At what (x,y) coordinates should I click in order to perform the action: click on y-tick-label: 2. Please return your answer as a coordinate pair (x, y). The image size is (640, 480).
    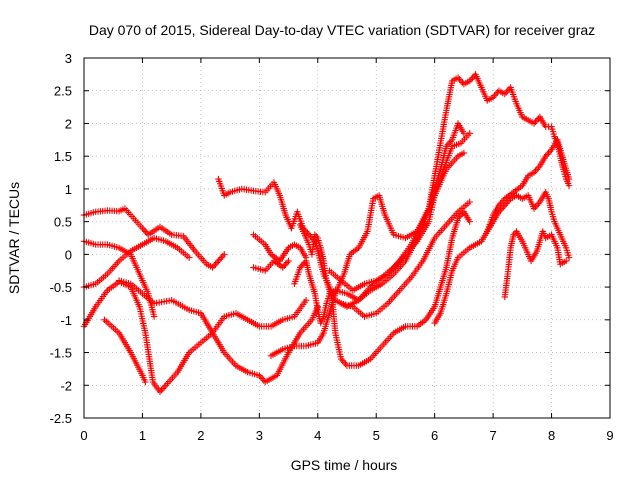
    Looking at the image, I should click on (68, 123).